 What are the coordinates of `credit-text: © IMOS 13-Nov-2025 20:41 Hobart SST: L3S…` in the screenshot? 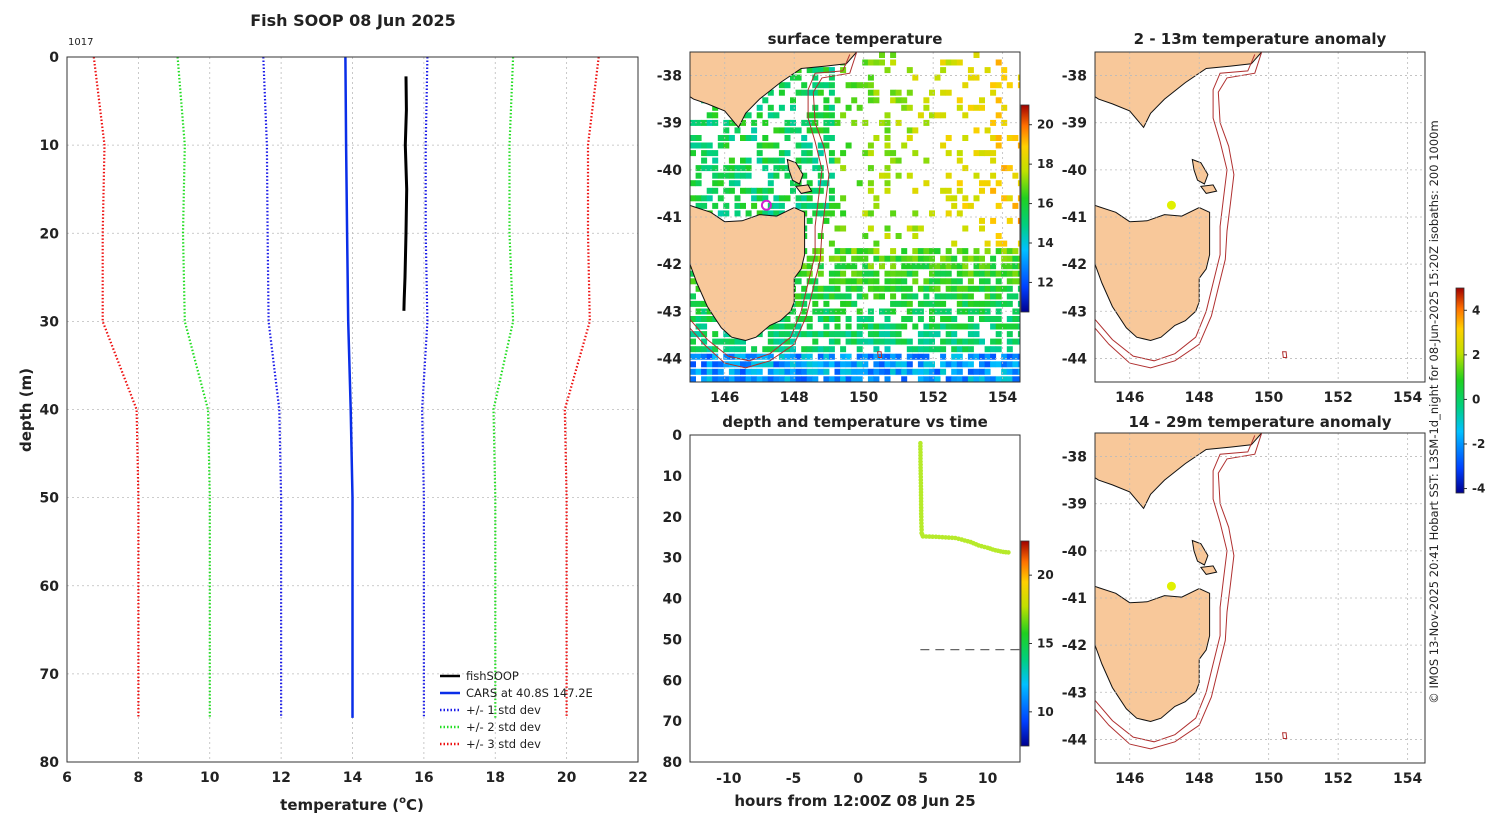 It's located at (1434, 411).